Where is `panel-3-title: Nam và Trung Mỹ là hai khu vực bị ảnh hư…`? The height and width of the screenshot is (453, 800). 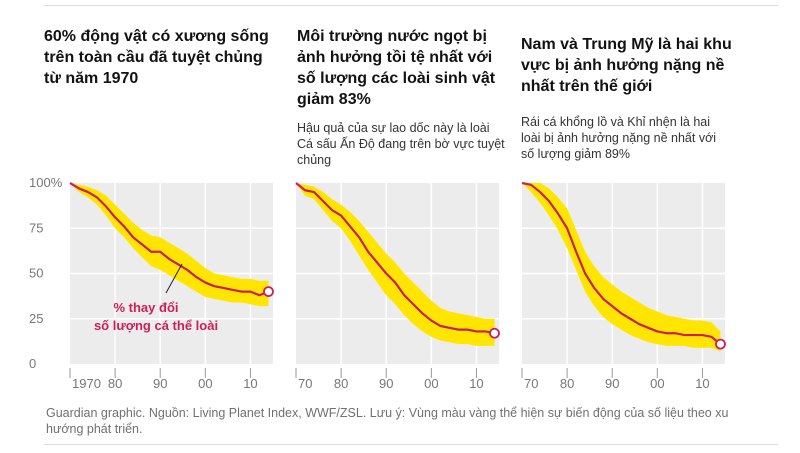
panel-3-title: Nam và Trung Mỹ là hai khu vực bị ảnh hư… is located at coordinates (626, 65).